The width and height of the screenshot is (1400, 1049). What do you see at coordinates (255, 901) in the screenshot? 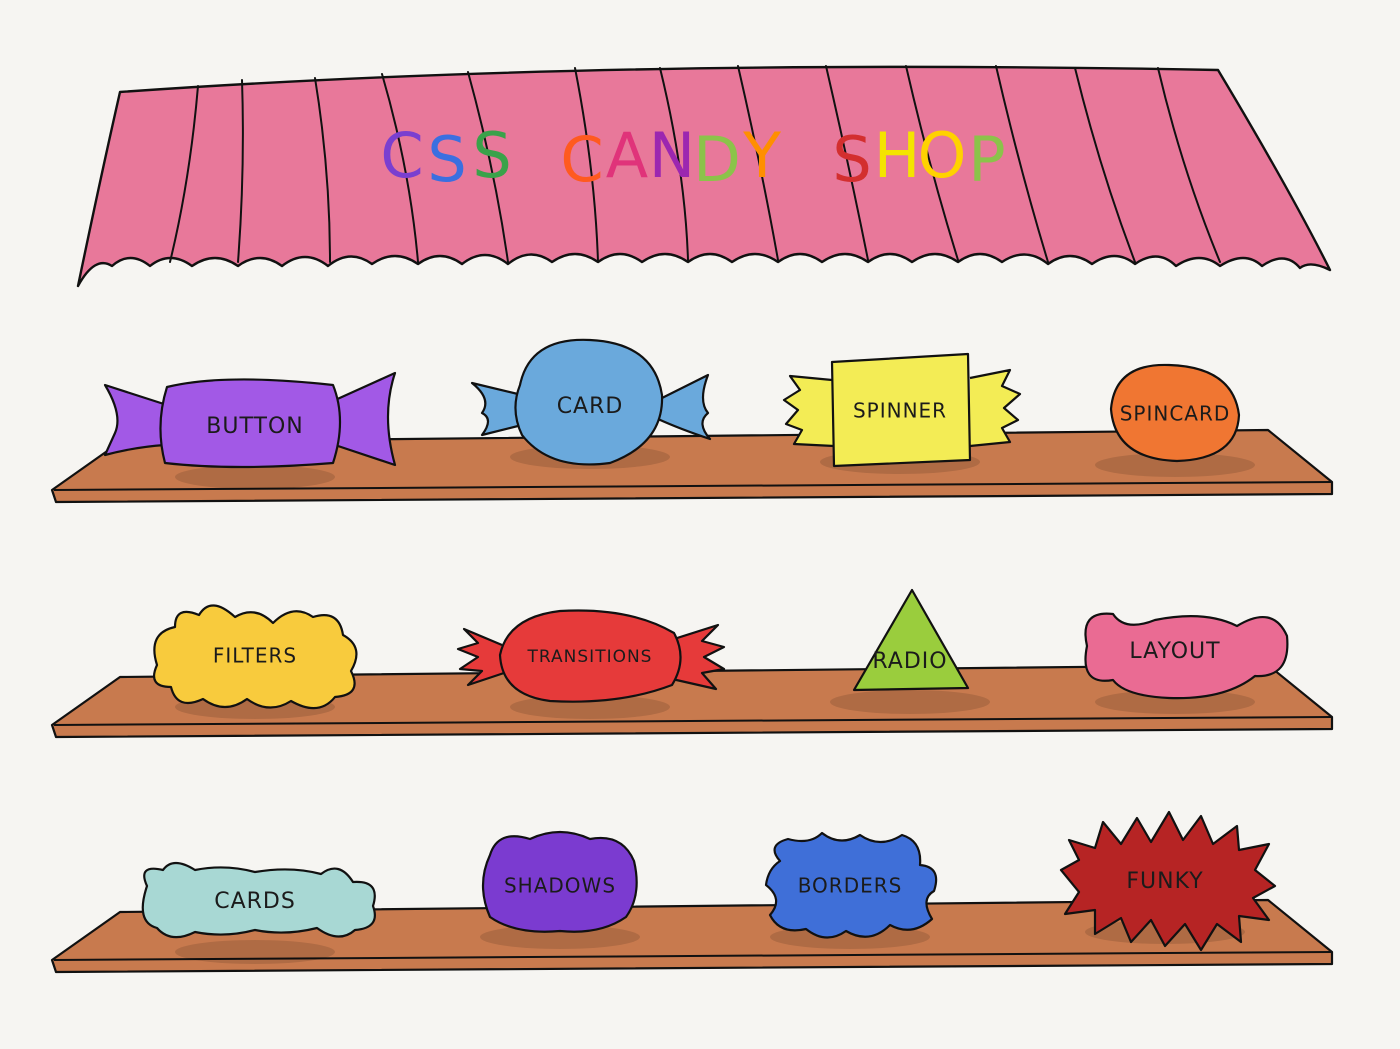
I see `candy-label: CARDS` at bounding box center [255, 901].